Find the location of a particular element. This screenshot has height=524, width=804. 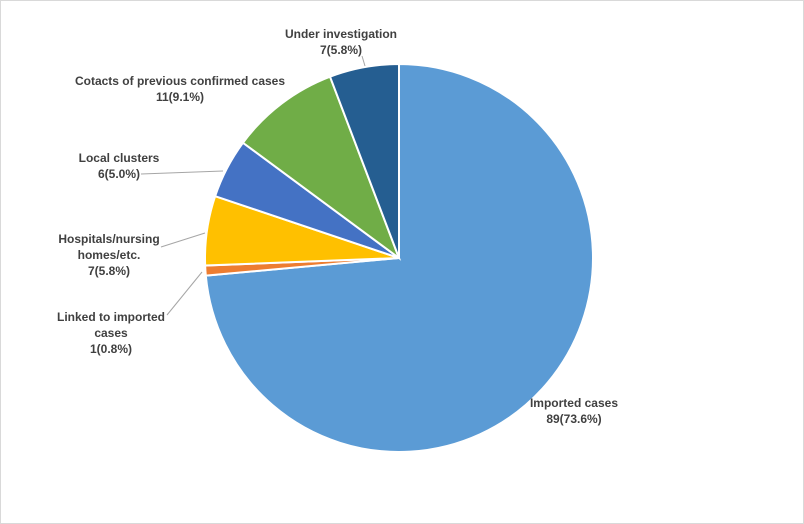

data-label-value: 6(5.0%) is located at coordinates (119, 174).